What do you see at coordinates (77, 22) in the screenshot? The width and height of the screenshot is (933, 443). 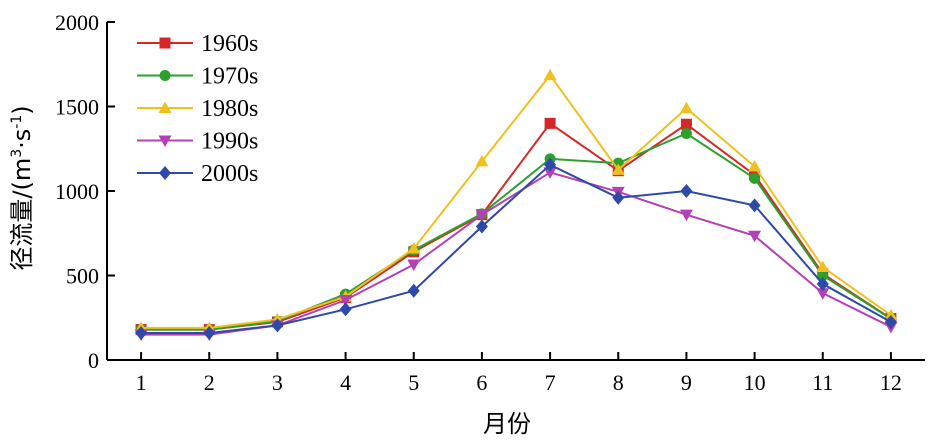 I see `y-tick-label: 2000` at bounding box center [77, 22].